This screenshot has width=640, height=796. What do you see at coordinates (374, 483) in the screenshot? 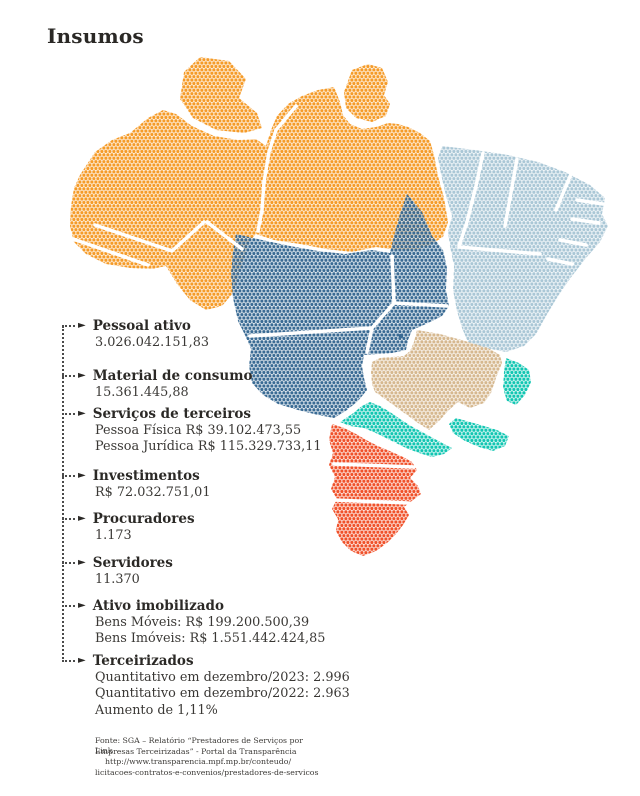
I see `state-boundaries-south` at bounding box center [374, 483].